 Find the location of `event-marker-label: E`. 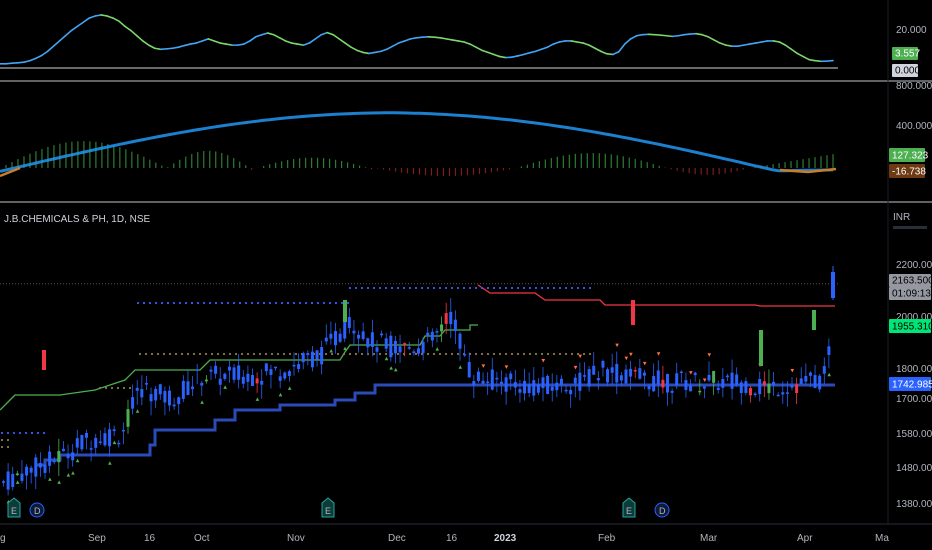

event-marker-label: E is located at coordinates (629, 511).